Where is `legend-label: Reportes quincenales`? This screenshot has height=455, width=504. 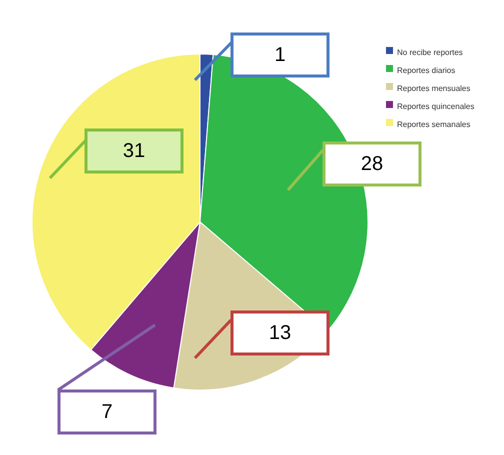 legend-label: Reportes quincenales is located at coordinates (435, 106).